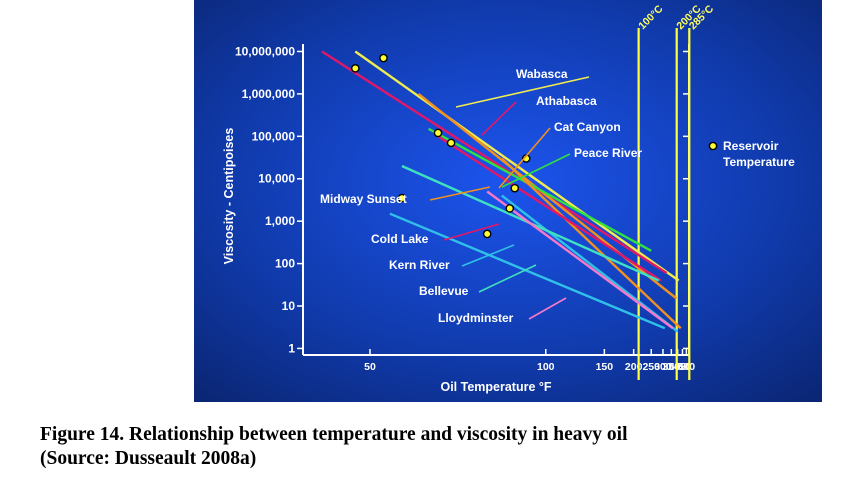 This screenshot has height=481, width=847. What do you see at coordinates (280, 221) in the screenshot?
I see `y-tick-label: 1,000` at bounding box center [280, 221].